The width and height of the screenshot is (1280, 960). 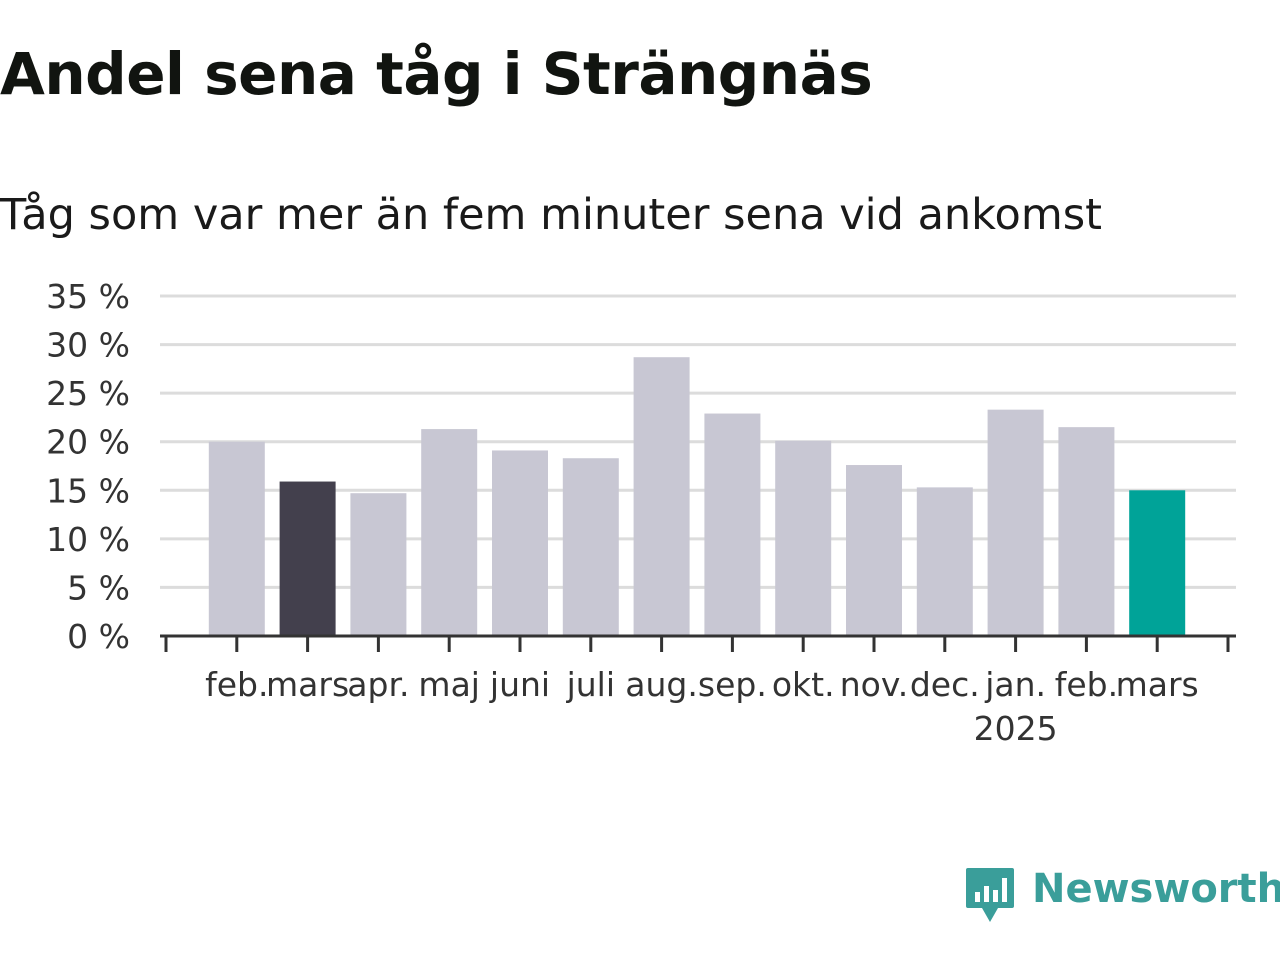 What do you see at coordinates (803, 684) in the screenshot?
I see `x-tick-label: okt.` at bounding box center [803, 684].